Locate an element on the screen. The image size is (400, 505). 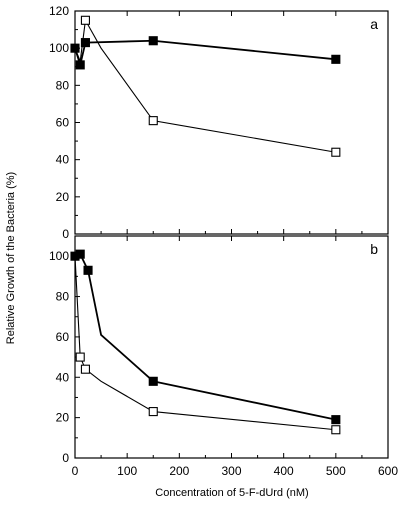
x-tick-label: 0 is located at coordinates (75, 471).